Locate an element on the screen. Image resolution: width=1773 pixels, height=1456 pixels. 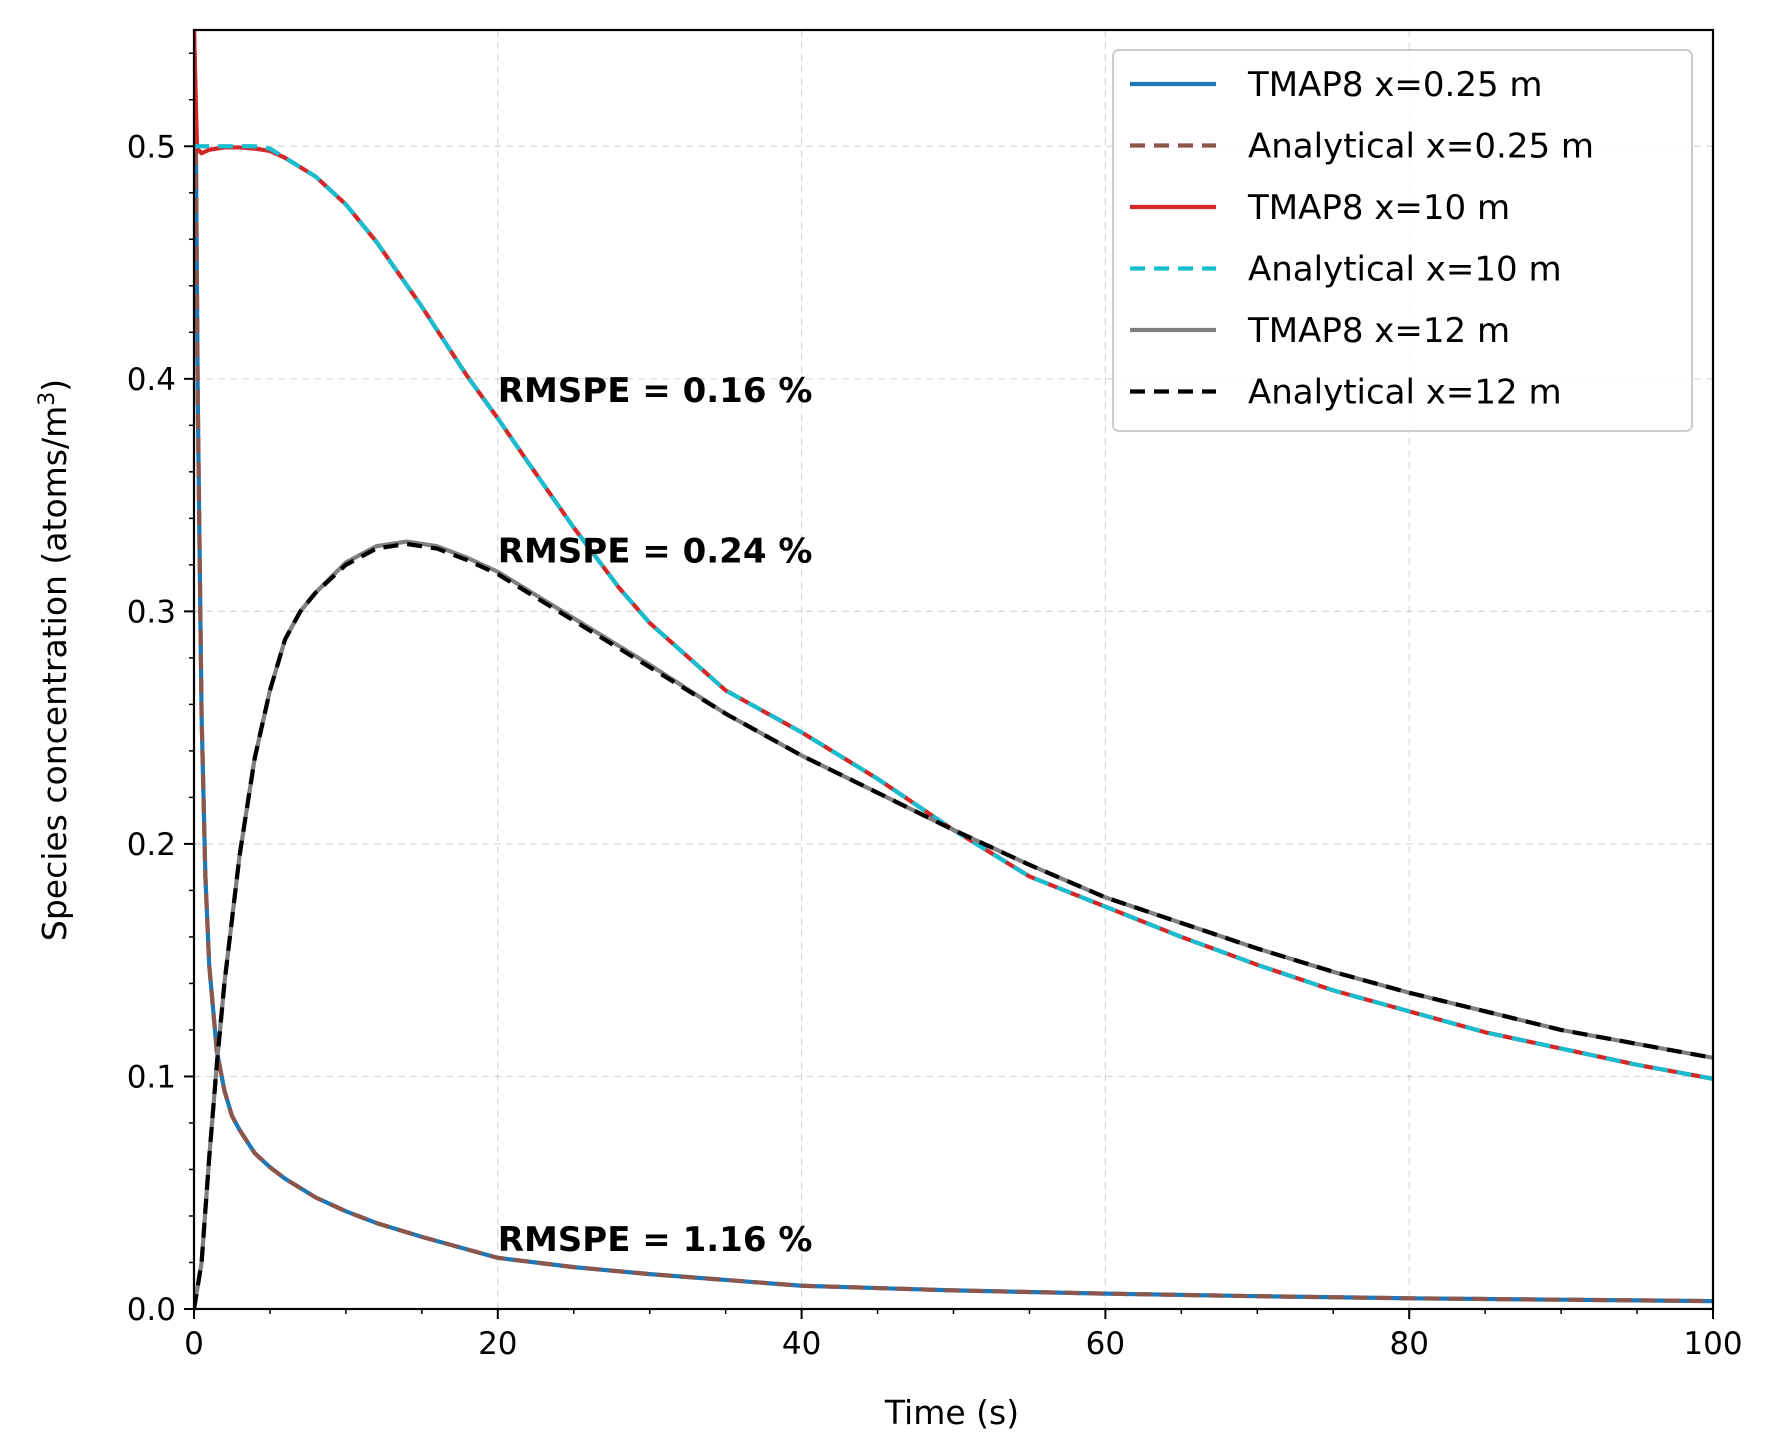
annotation-1: RMSPE = 0.24 % is located at coordinates (655, 552).